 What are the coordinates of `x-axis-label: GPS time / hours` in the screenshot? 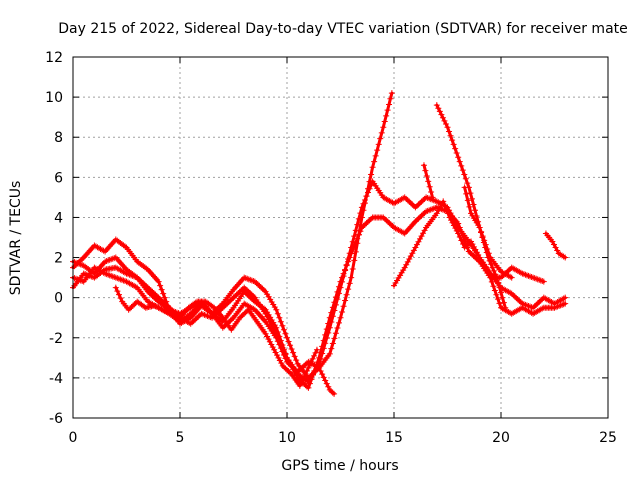 It's located at (339, 466).